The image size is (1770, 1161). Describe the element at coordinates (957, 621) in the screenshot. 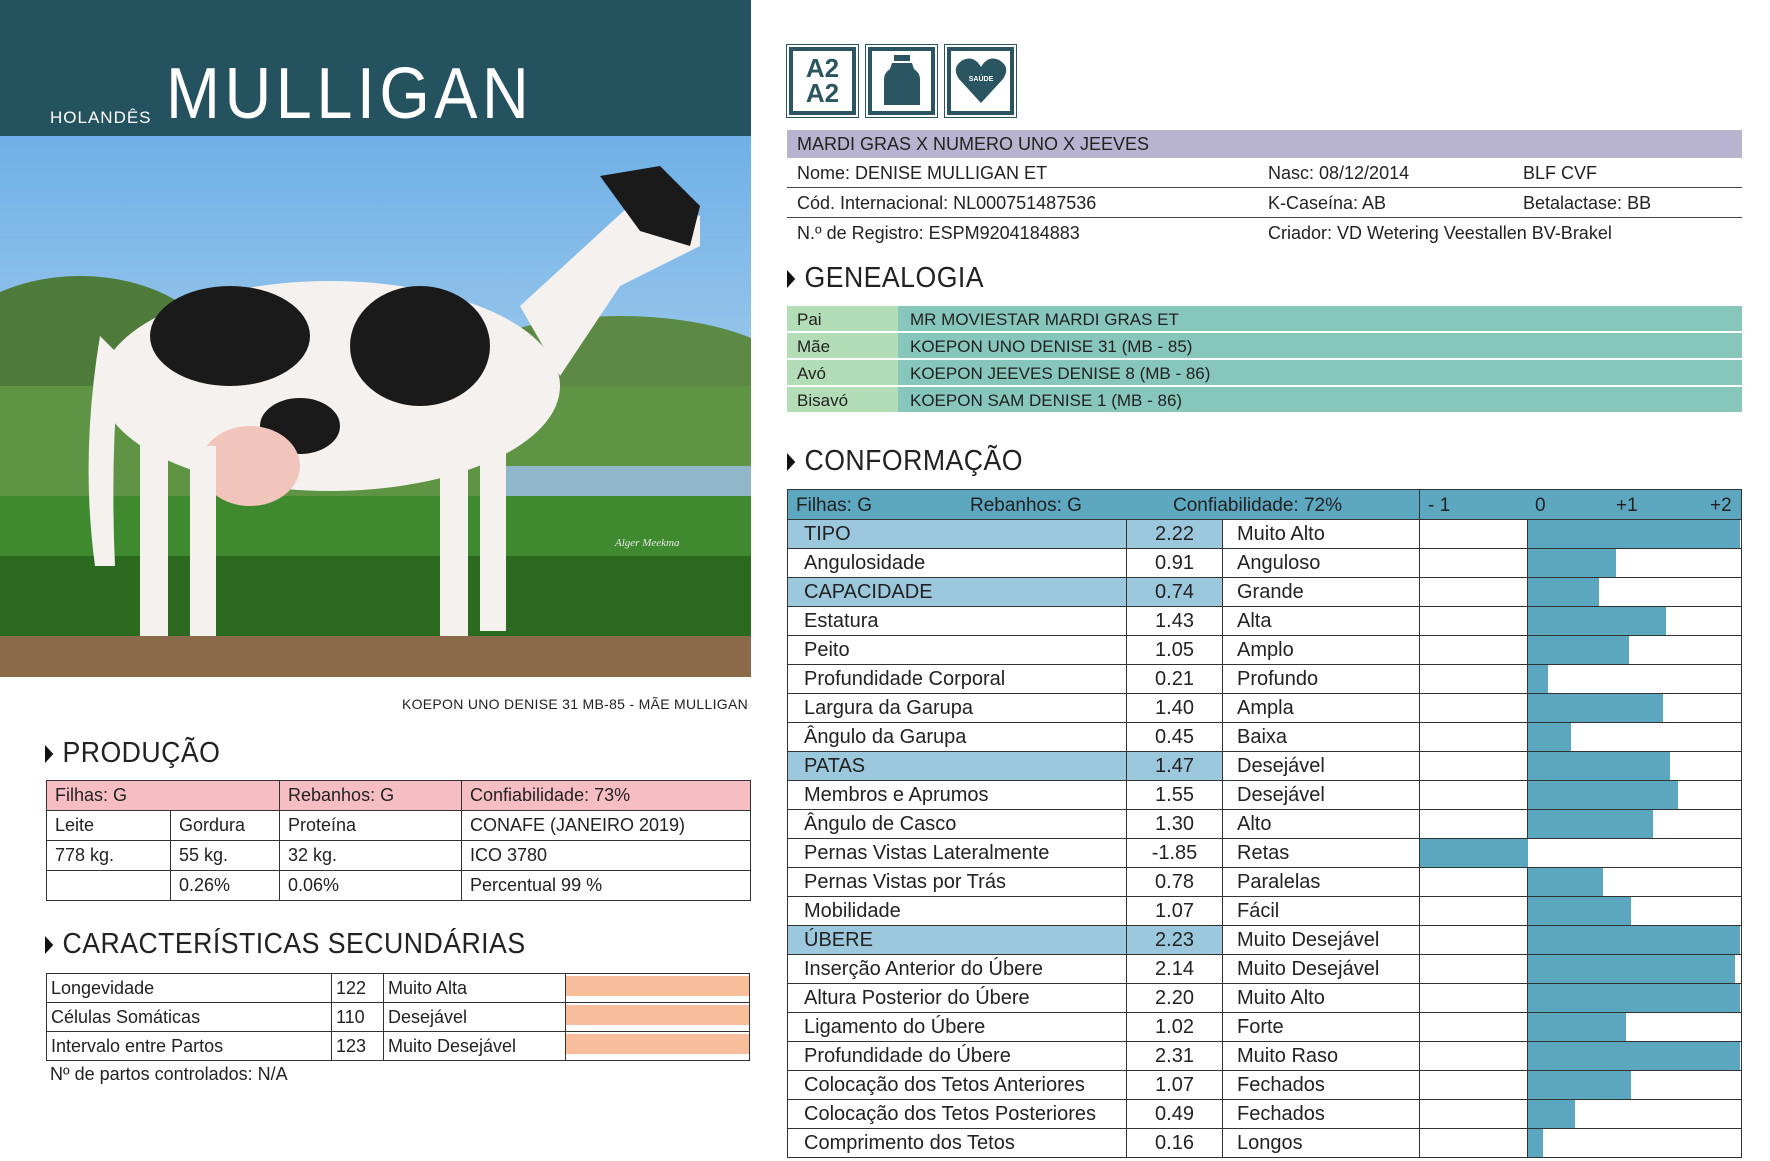

I see `trait-name: Estatura` at that location.